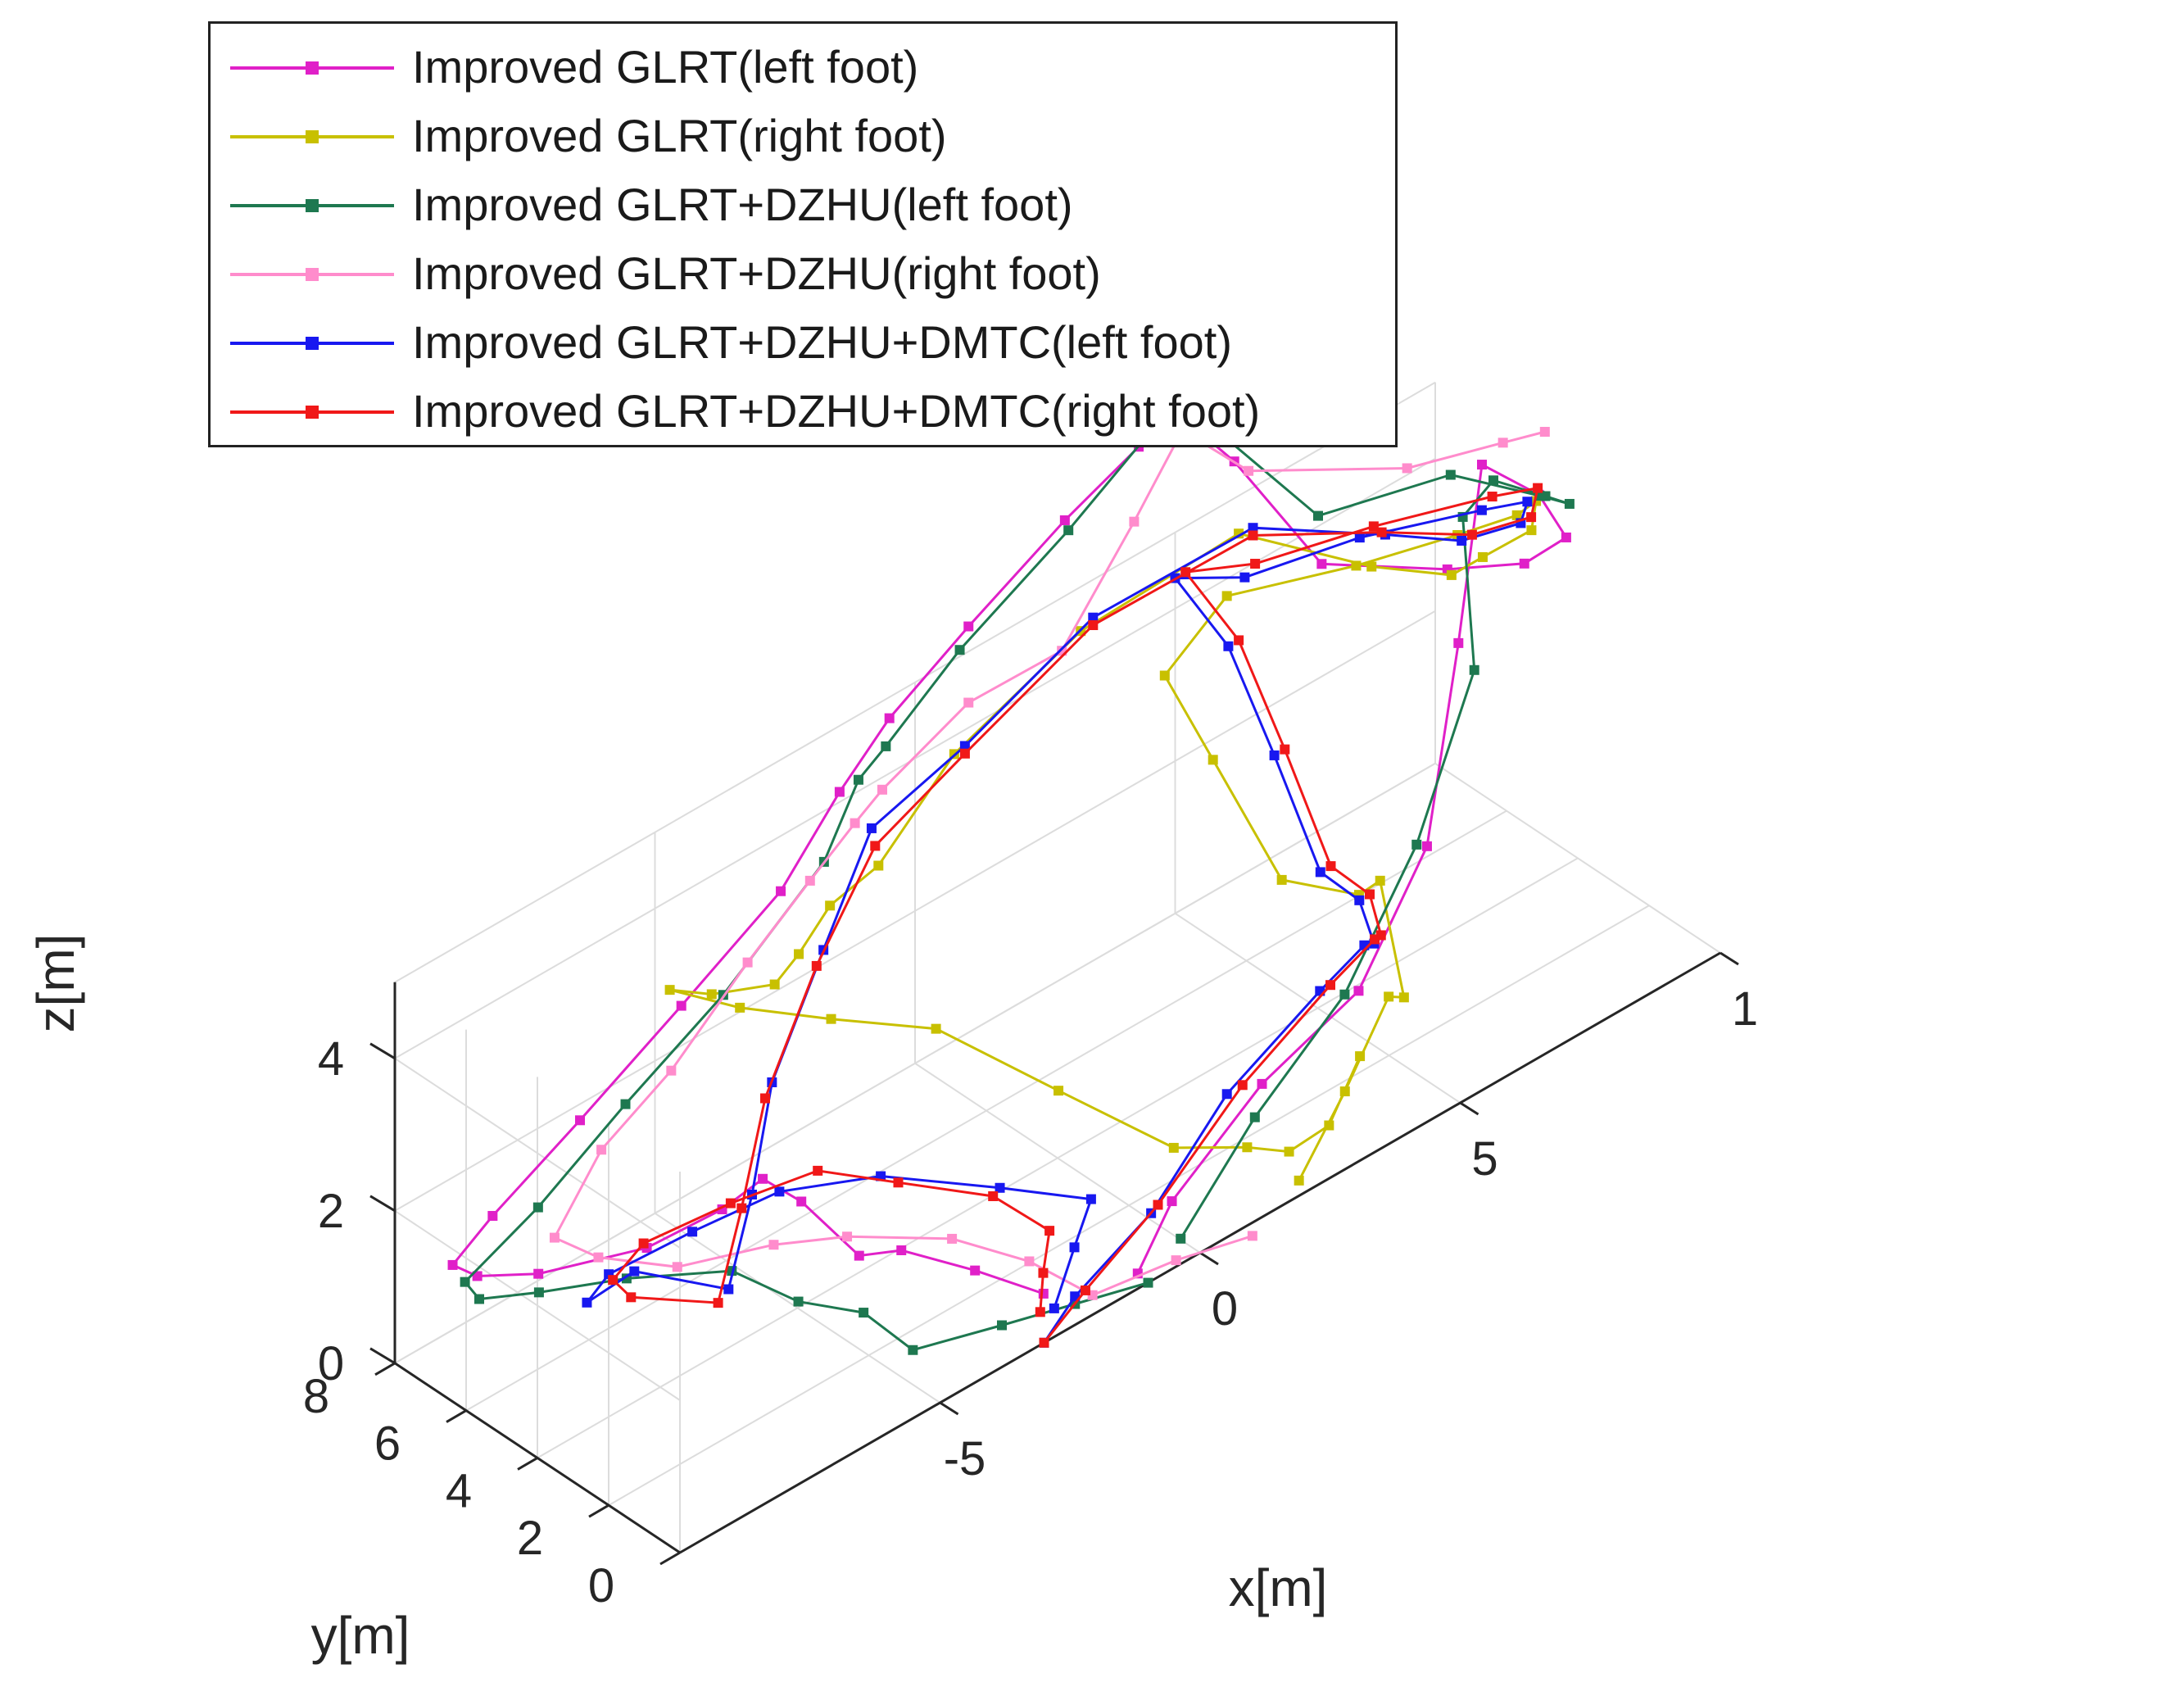  What do you see at coordinates (387, 1444) in the screenshot?
I see `y-tick-label: 6` at bounding box center [387, 1444].